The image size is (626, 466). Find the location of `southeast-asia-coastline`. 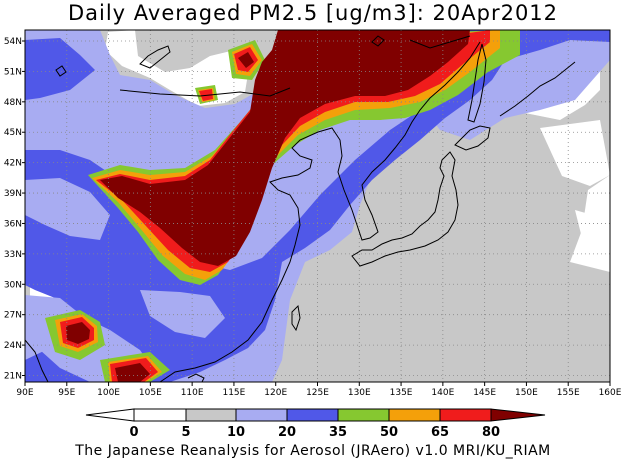

southeast-asia-coastline is located at coordinates (37, 360).